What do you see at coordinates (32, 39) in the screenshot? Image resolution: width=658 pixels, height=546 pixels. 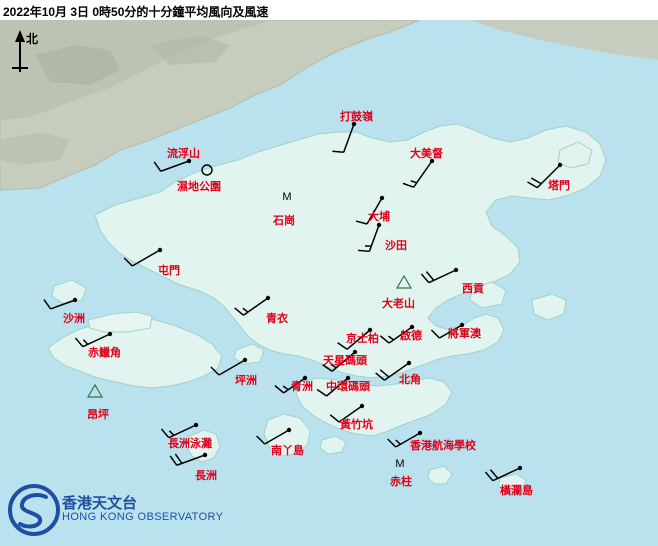 I see `north-label: 北` at bounding box center [32, 39].